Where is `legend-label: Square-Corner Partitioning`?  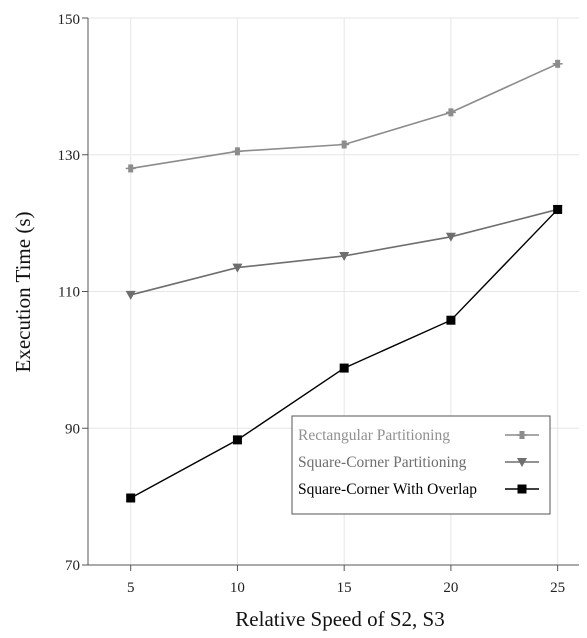
legend-label: Square-Corner Partitioning is located at coordinates (382, 462).